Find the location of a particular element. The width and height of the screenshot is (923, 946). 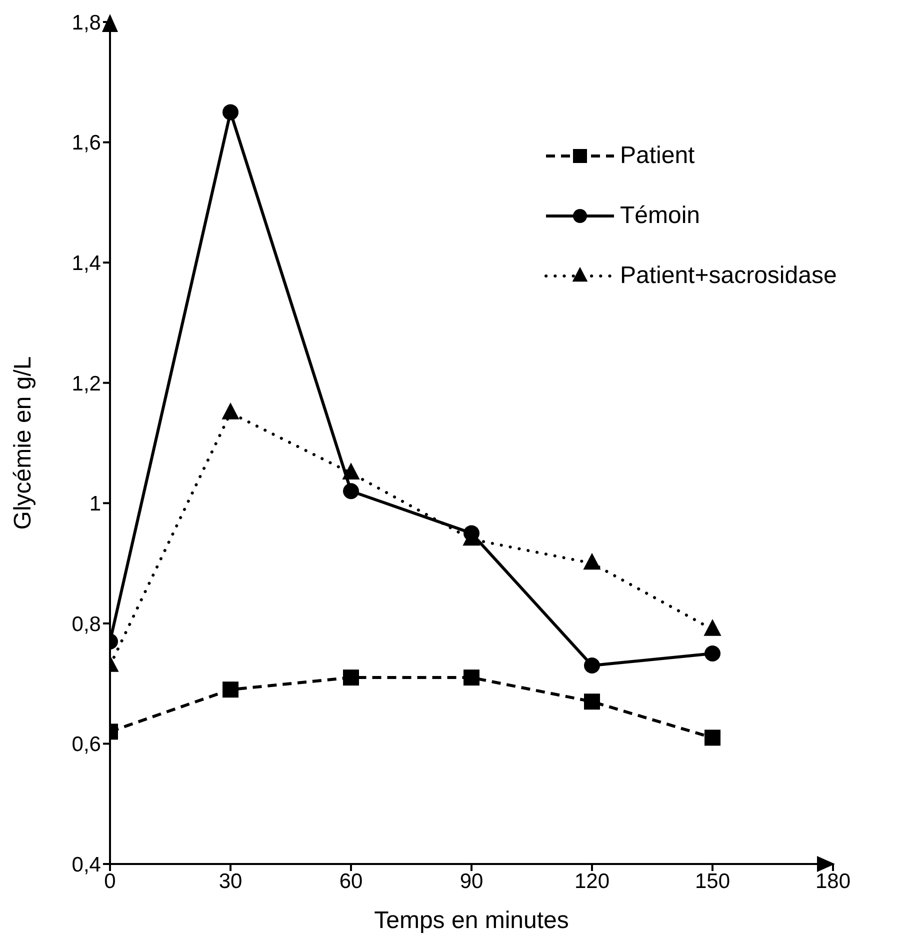

legend-label: Patient+sacrosidase is located at coordinates (728, 276).